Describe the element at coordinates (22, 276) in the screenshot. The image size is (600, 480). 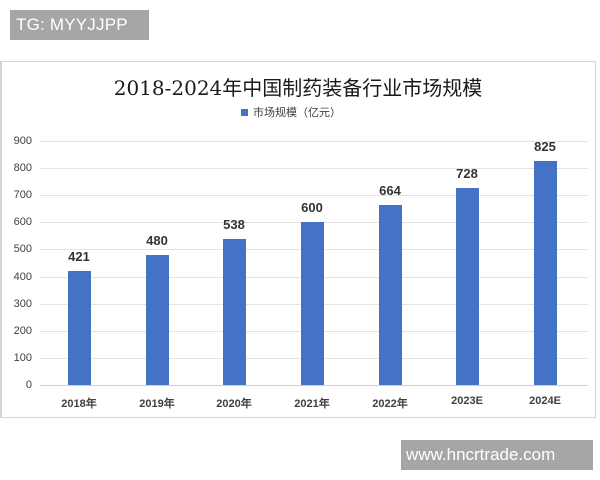
I see `y-tick-label: 400` at that location.